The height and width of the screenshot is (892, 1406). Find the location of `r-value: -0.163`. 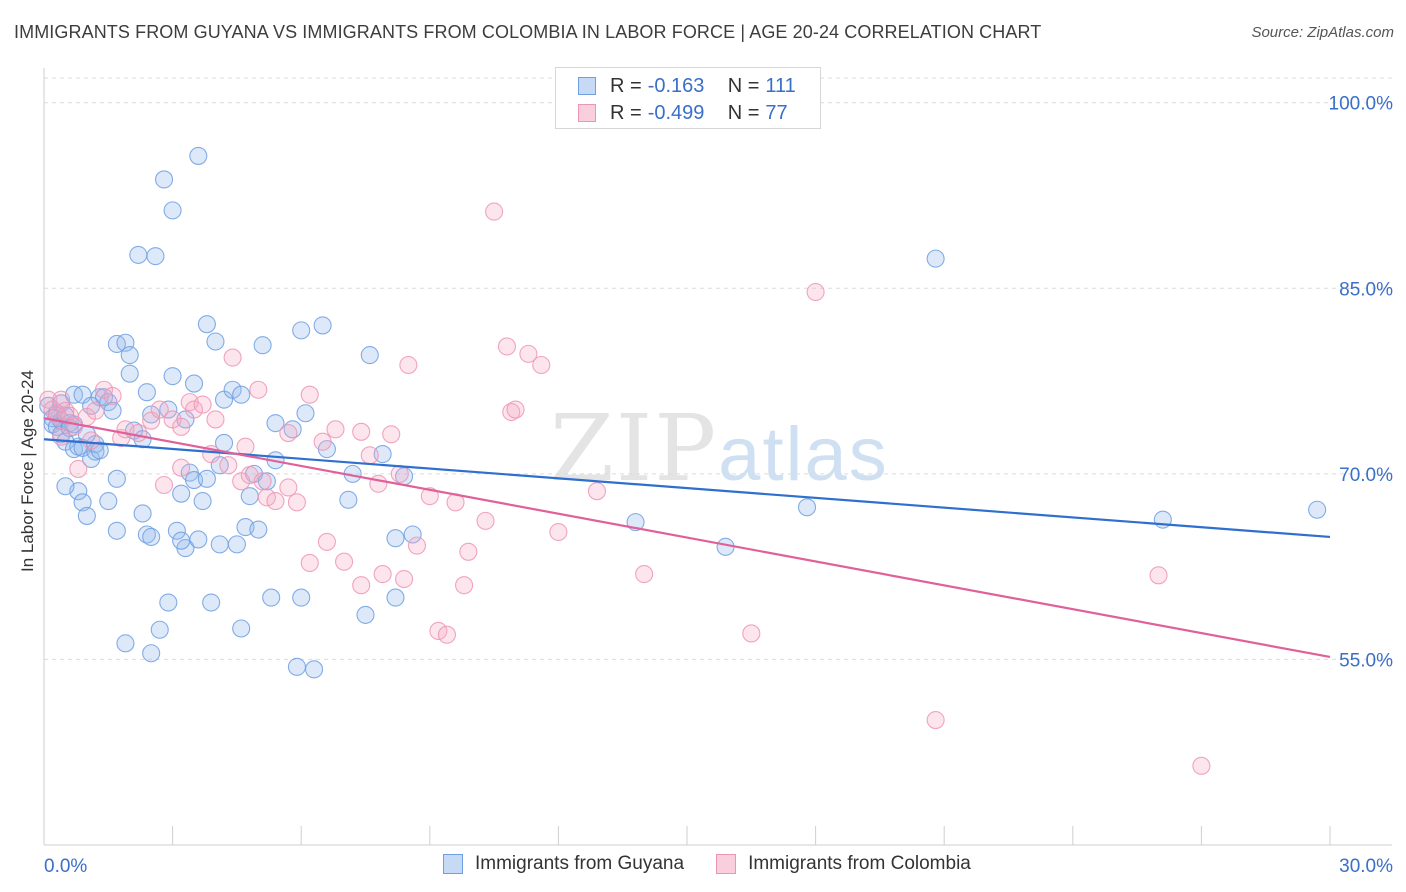

r-value: -0.163 is located at coordinates (676, 85).